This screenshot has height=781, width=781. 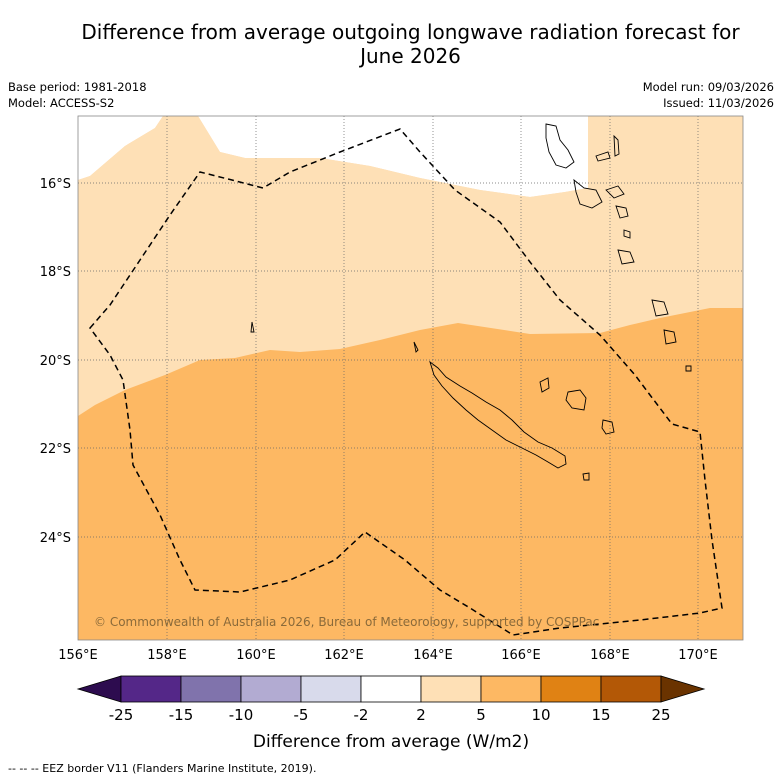 What do you see at coordinates (61, 103) in the screenshot?
I see `model-text: Model: ACCESS-S2` at bounding box center [61, 103].